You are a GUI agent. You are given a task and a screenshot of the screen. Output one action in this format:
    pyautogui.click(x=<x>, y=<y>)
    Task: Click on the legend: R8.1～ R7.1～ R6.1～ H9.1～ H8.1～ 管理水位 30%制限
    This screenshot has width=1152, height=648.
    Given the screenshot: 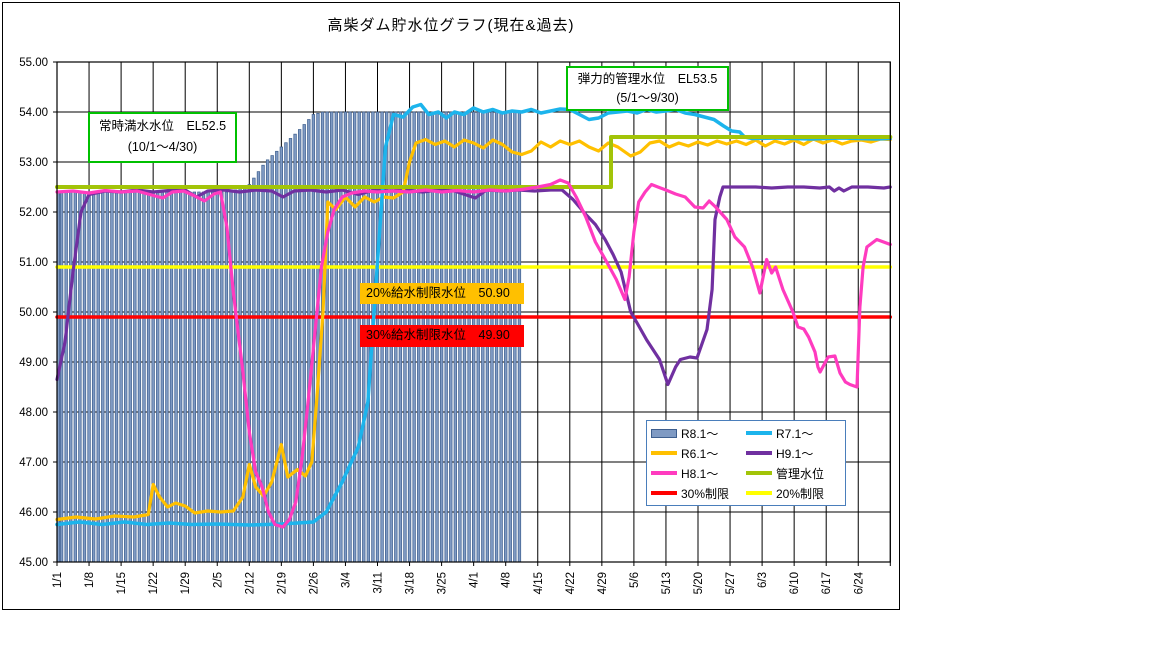 What is the action you would take?
    pyautogui.click(x=746, y=463)
    